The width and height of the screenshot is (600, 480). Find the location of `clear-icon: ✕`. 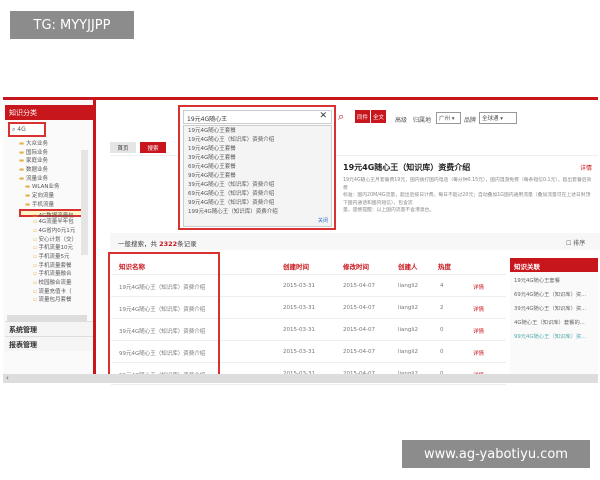

clear-icon: ✕ is located at coordinates (323, 116).